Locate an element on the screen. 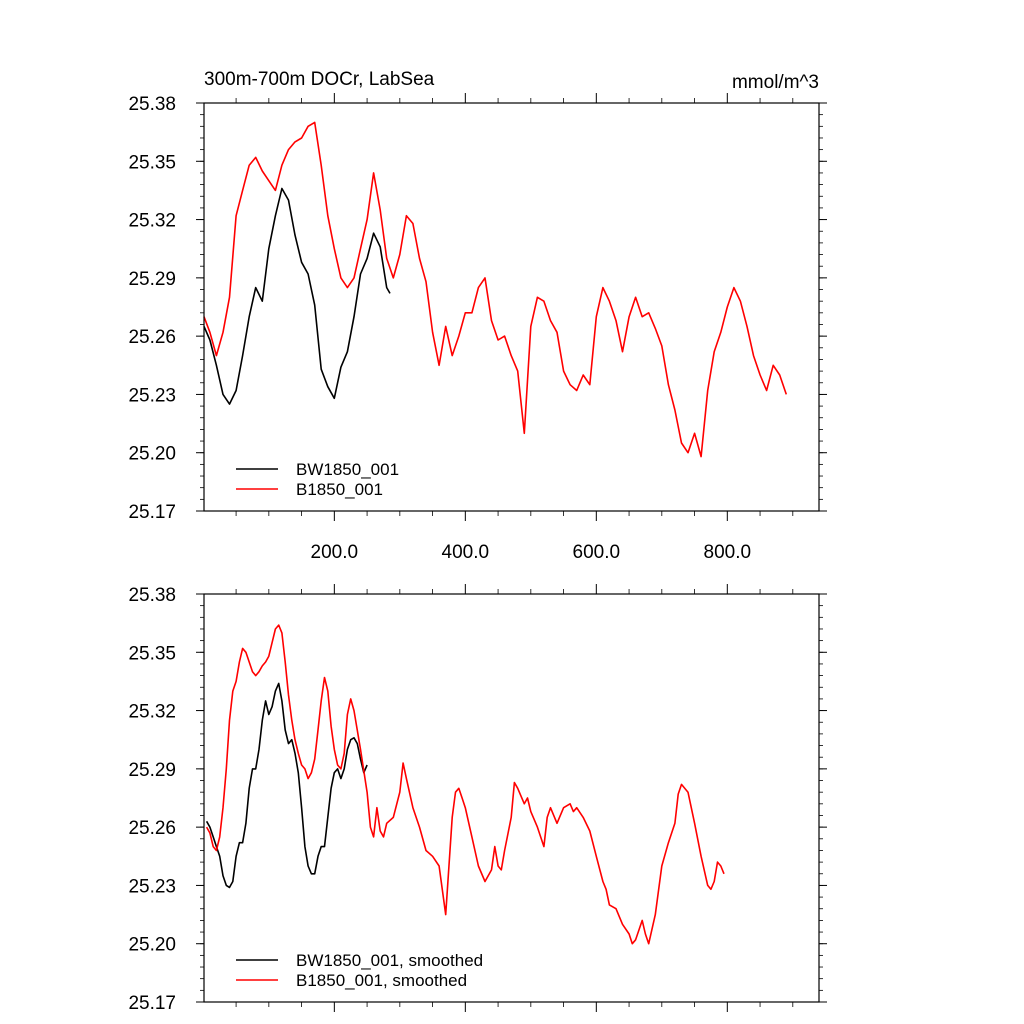  legend-label: BW1850_001, smoothed is located at coordinates (389, 960).